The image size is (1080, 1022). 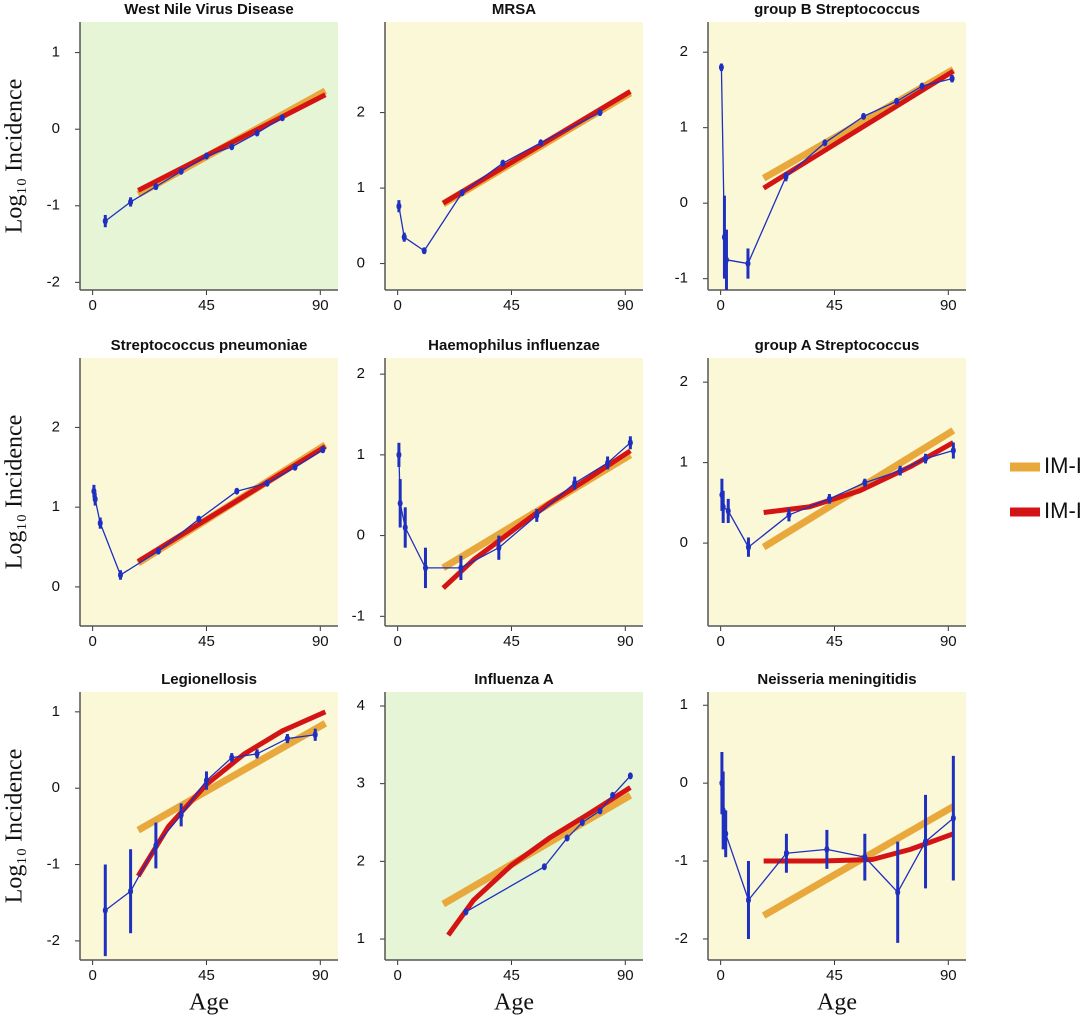 What do you see at coordinates (361, 783) in the screenshot?
I see `y-tick-label: 3` at bounding box center [361, 783].